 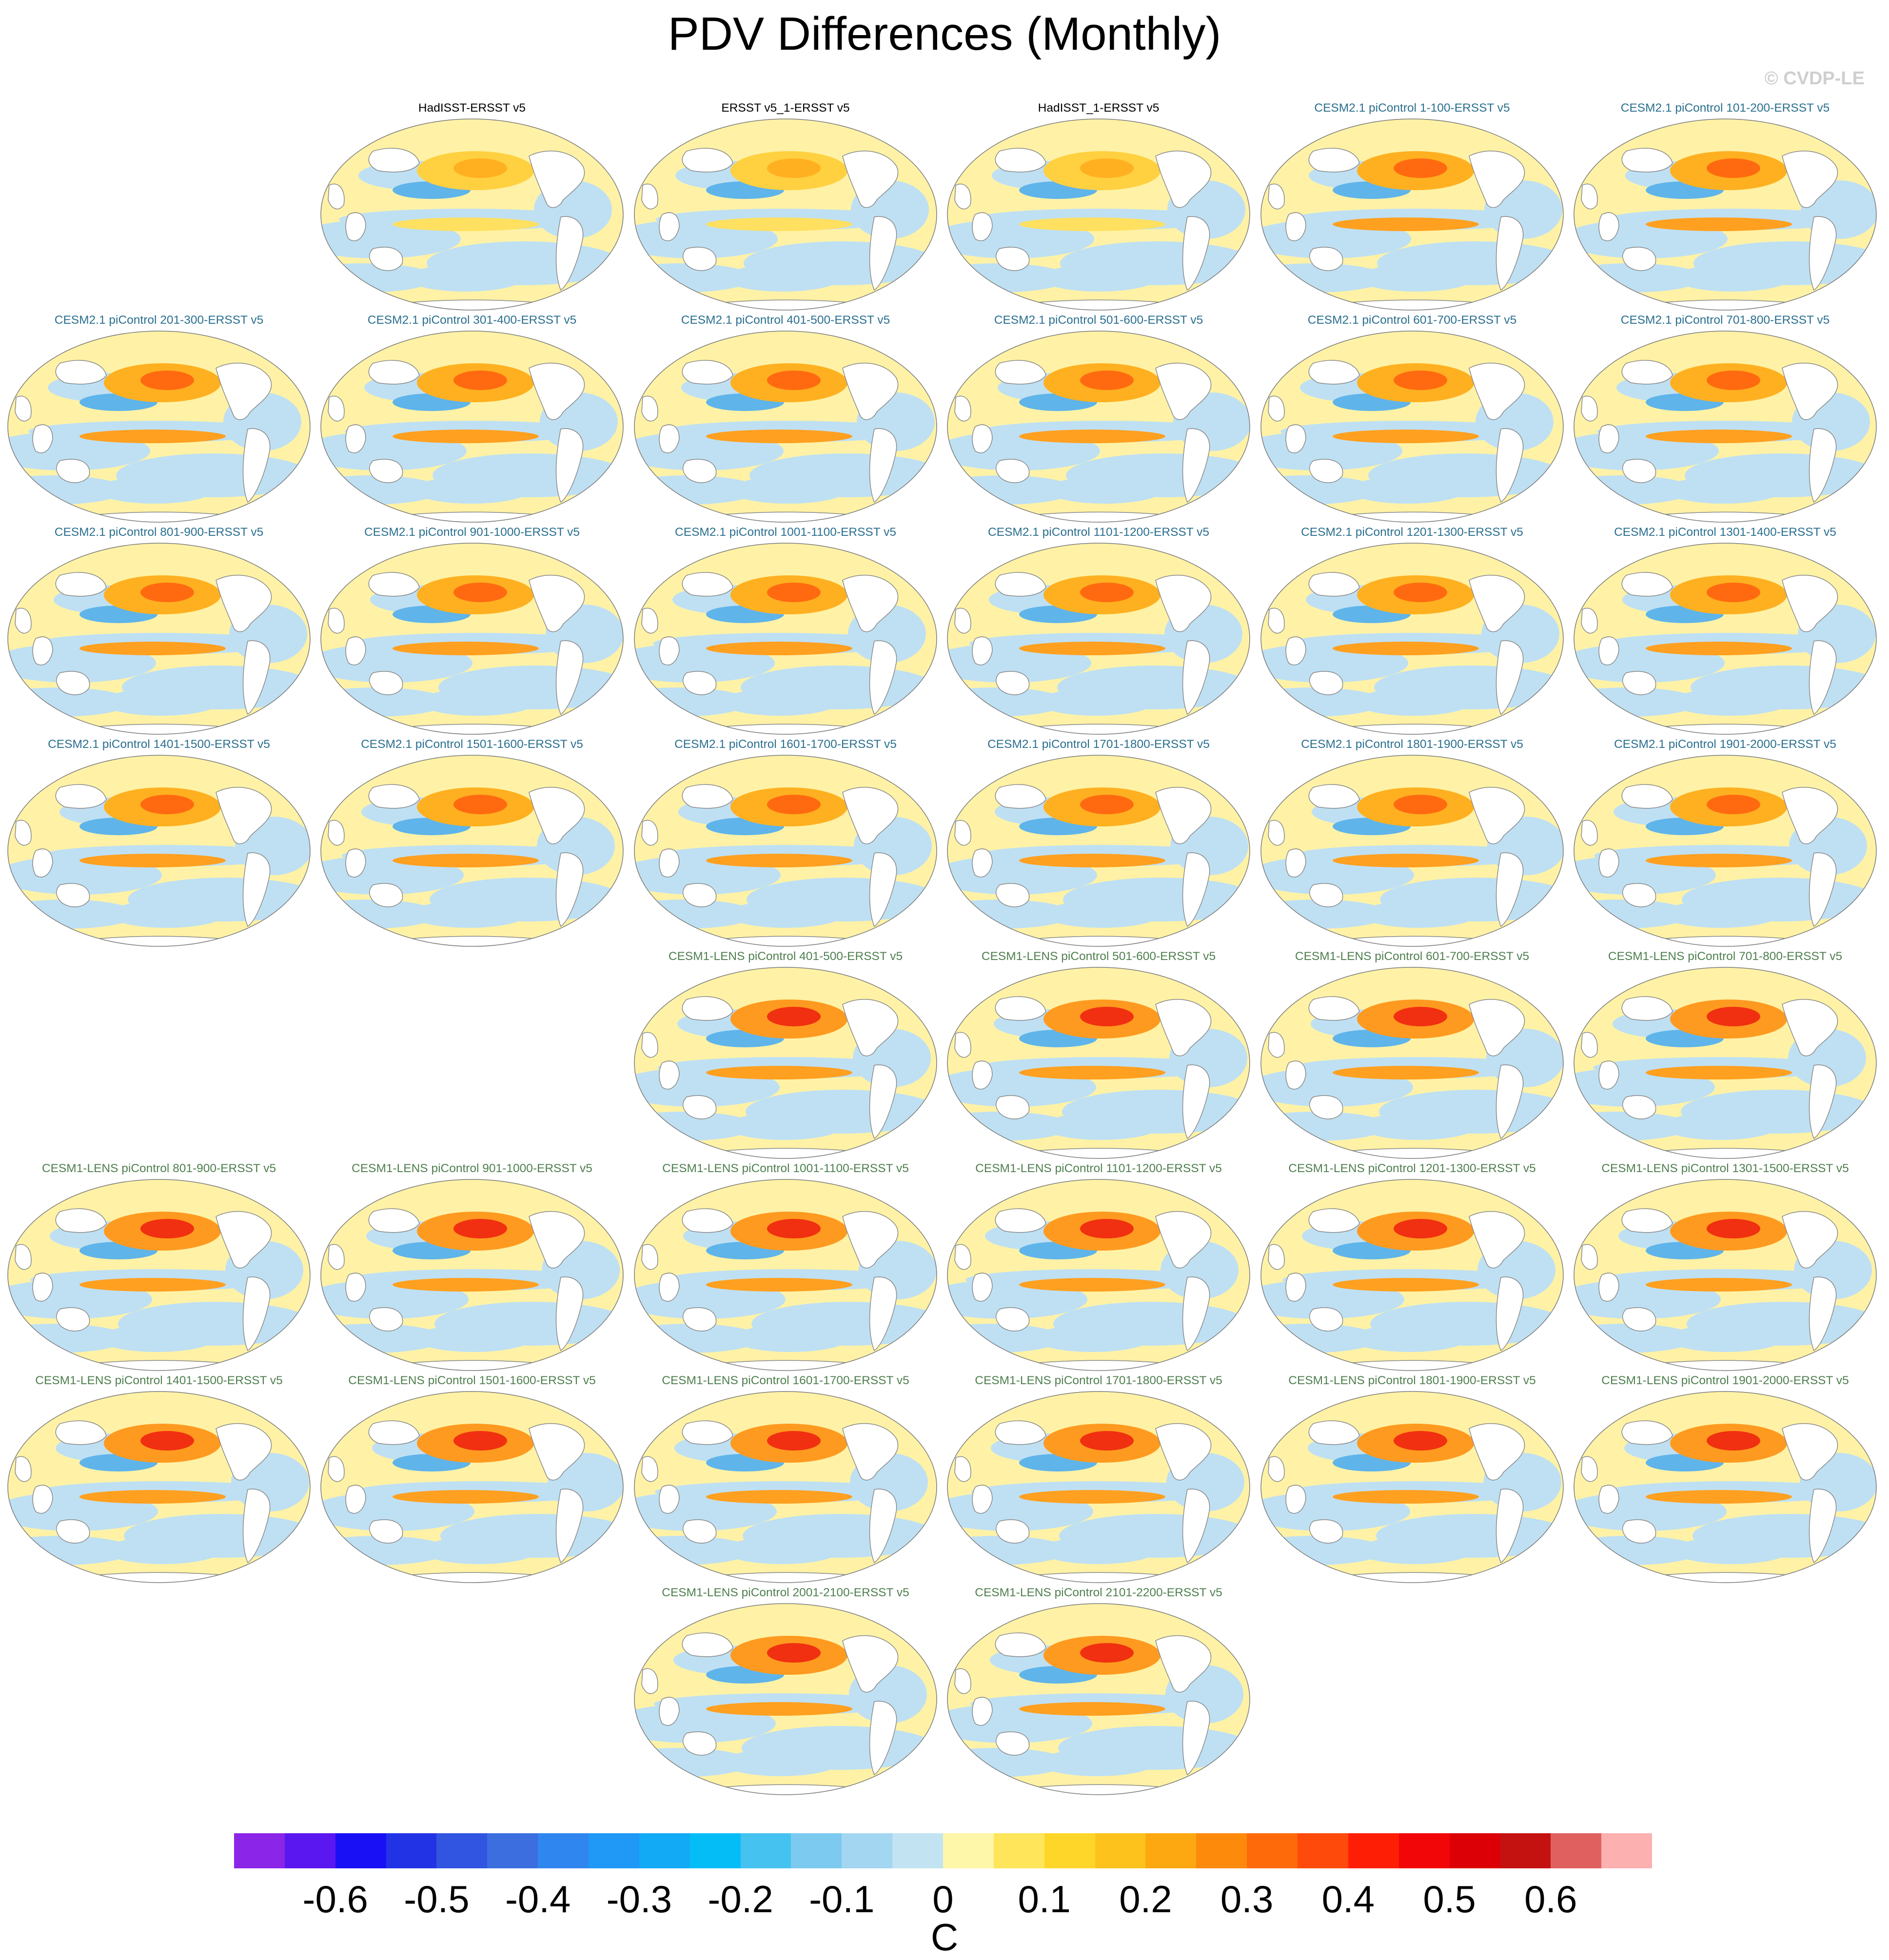 I want to click on panel-title: CESM1-LENS piControl 1001-1100-ERSST v5, so click(x=785, y=1168).